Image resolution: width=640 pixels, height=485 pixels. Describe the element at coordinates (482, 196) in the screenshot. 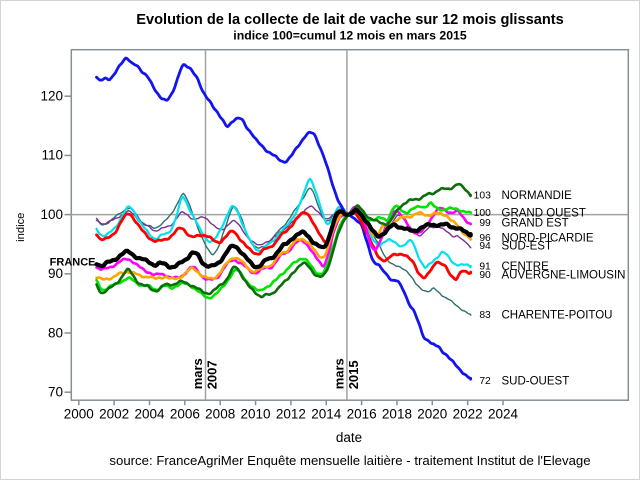

I see `svg-text: 103` at that location.